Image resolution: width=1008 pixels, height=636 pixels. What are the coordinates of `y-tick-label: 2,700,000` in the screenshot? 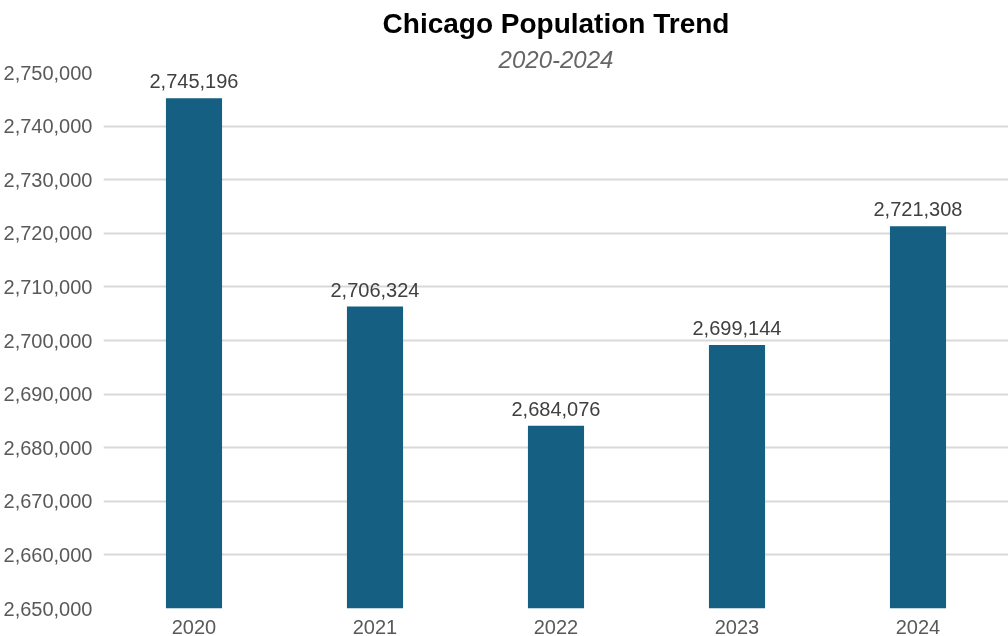 It's located at (48, 340).